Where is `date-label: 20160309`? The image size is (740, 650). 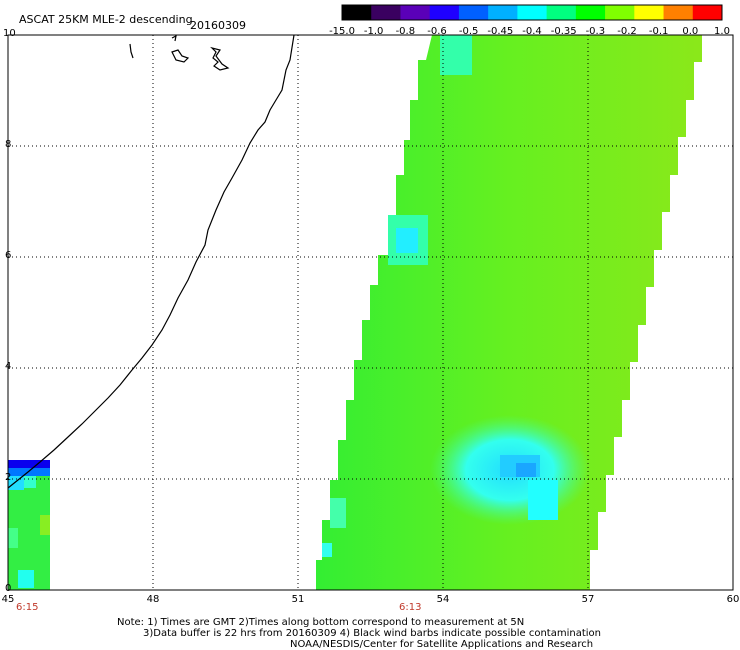 date-label: 20160309 is located at coordinates (218, 25).